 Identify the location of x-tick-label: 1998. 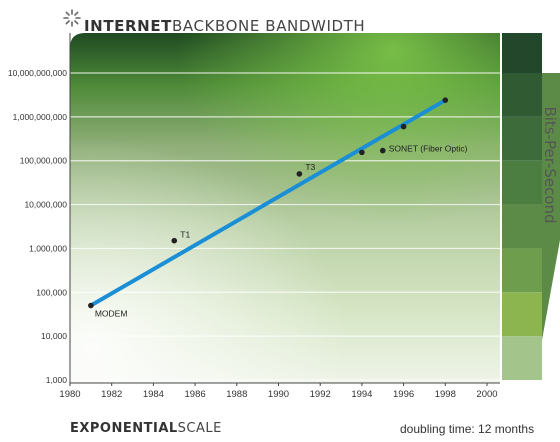
(445, 394).